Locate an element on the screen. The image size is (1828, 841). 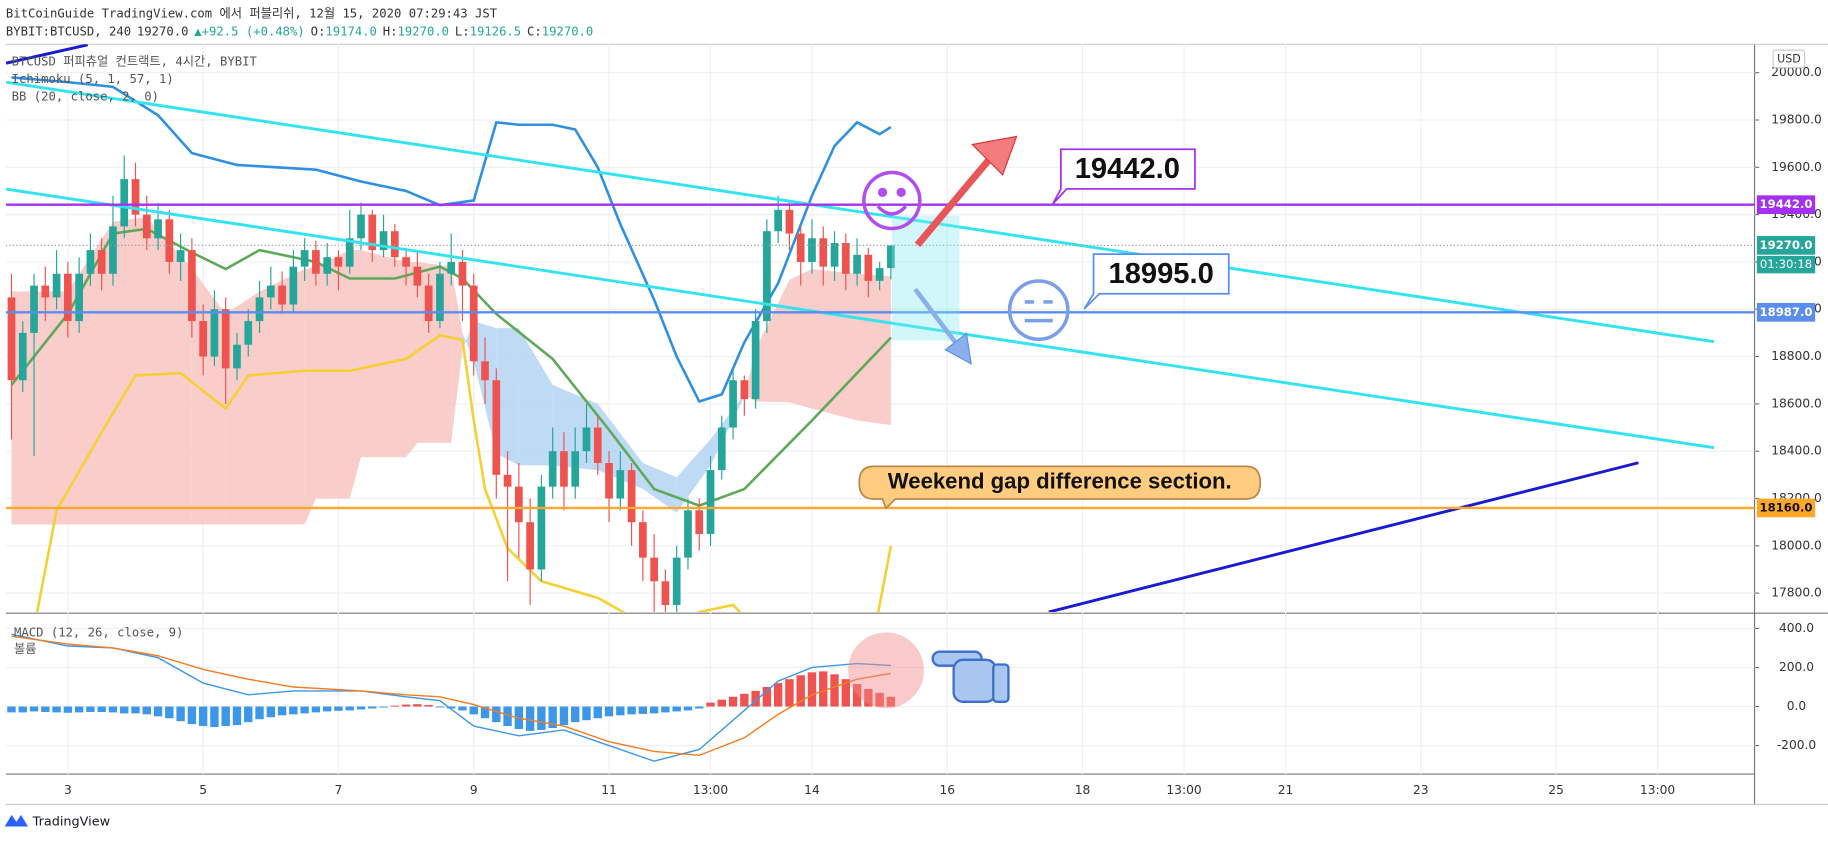
o-label: O: is located at coordinates (318, 31).